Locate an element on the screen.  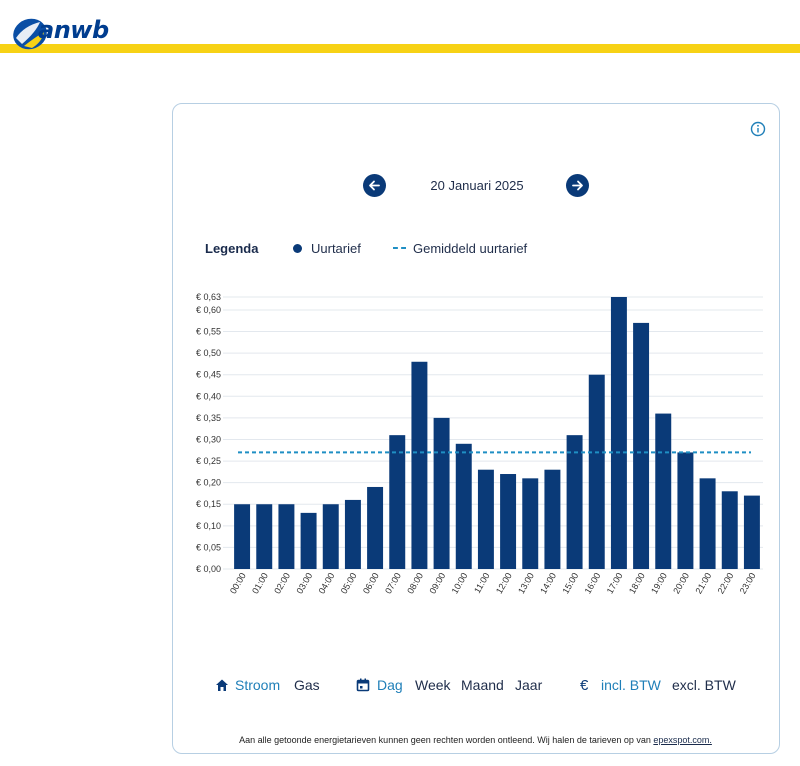
chart-legend: Legenda Uurtarief Gemiddeld uurtarief is located at coordinates (475, 251).